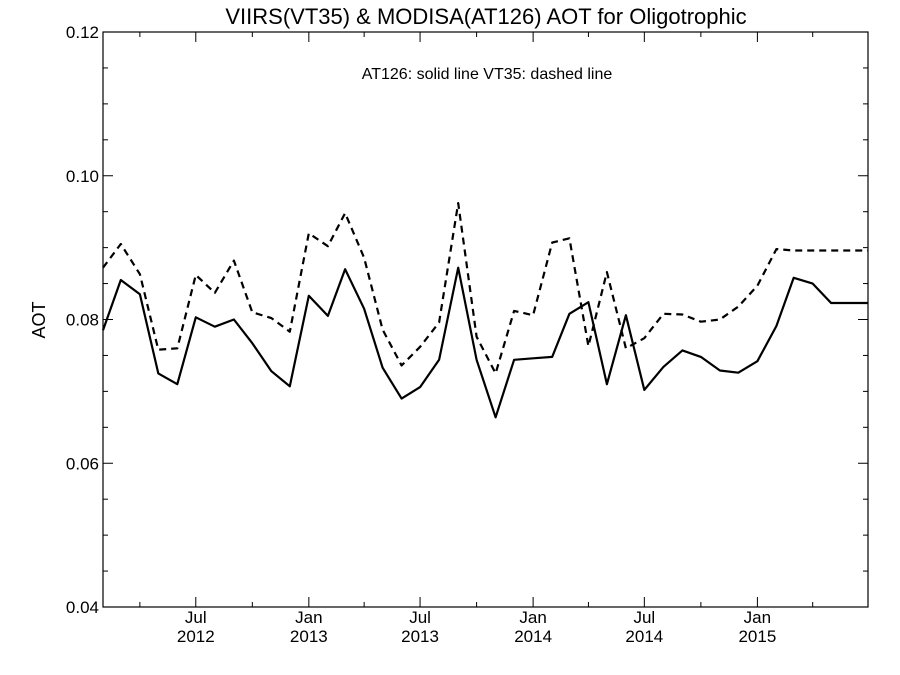 This screenshot has width=900, height=675. I want to click on y-tick-label: 0.10, so click(82, 176).